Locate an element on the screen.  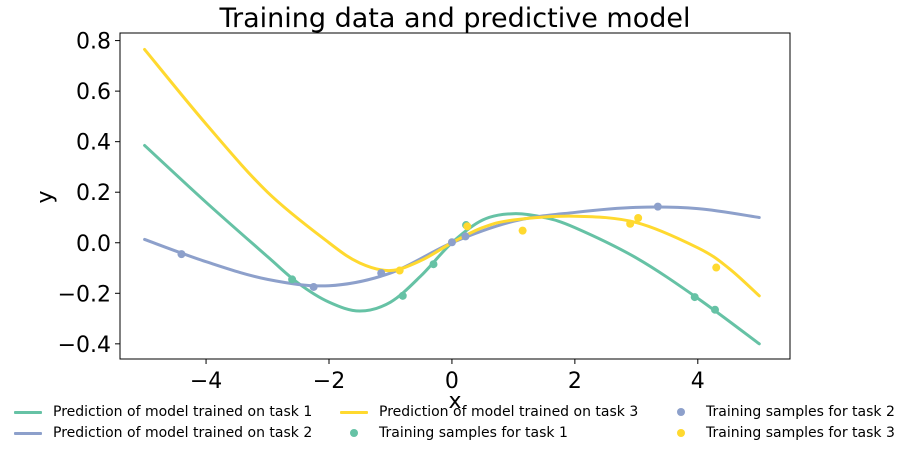
legend-item-task1-prediction: Prediction of model trained on task 1 is located at coordinates (163, 412).